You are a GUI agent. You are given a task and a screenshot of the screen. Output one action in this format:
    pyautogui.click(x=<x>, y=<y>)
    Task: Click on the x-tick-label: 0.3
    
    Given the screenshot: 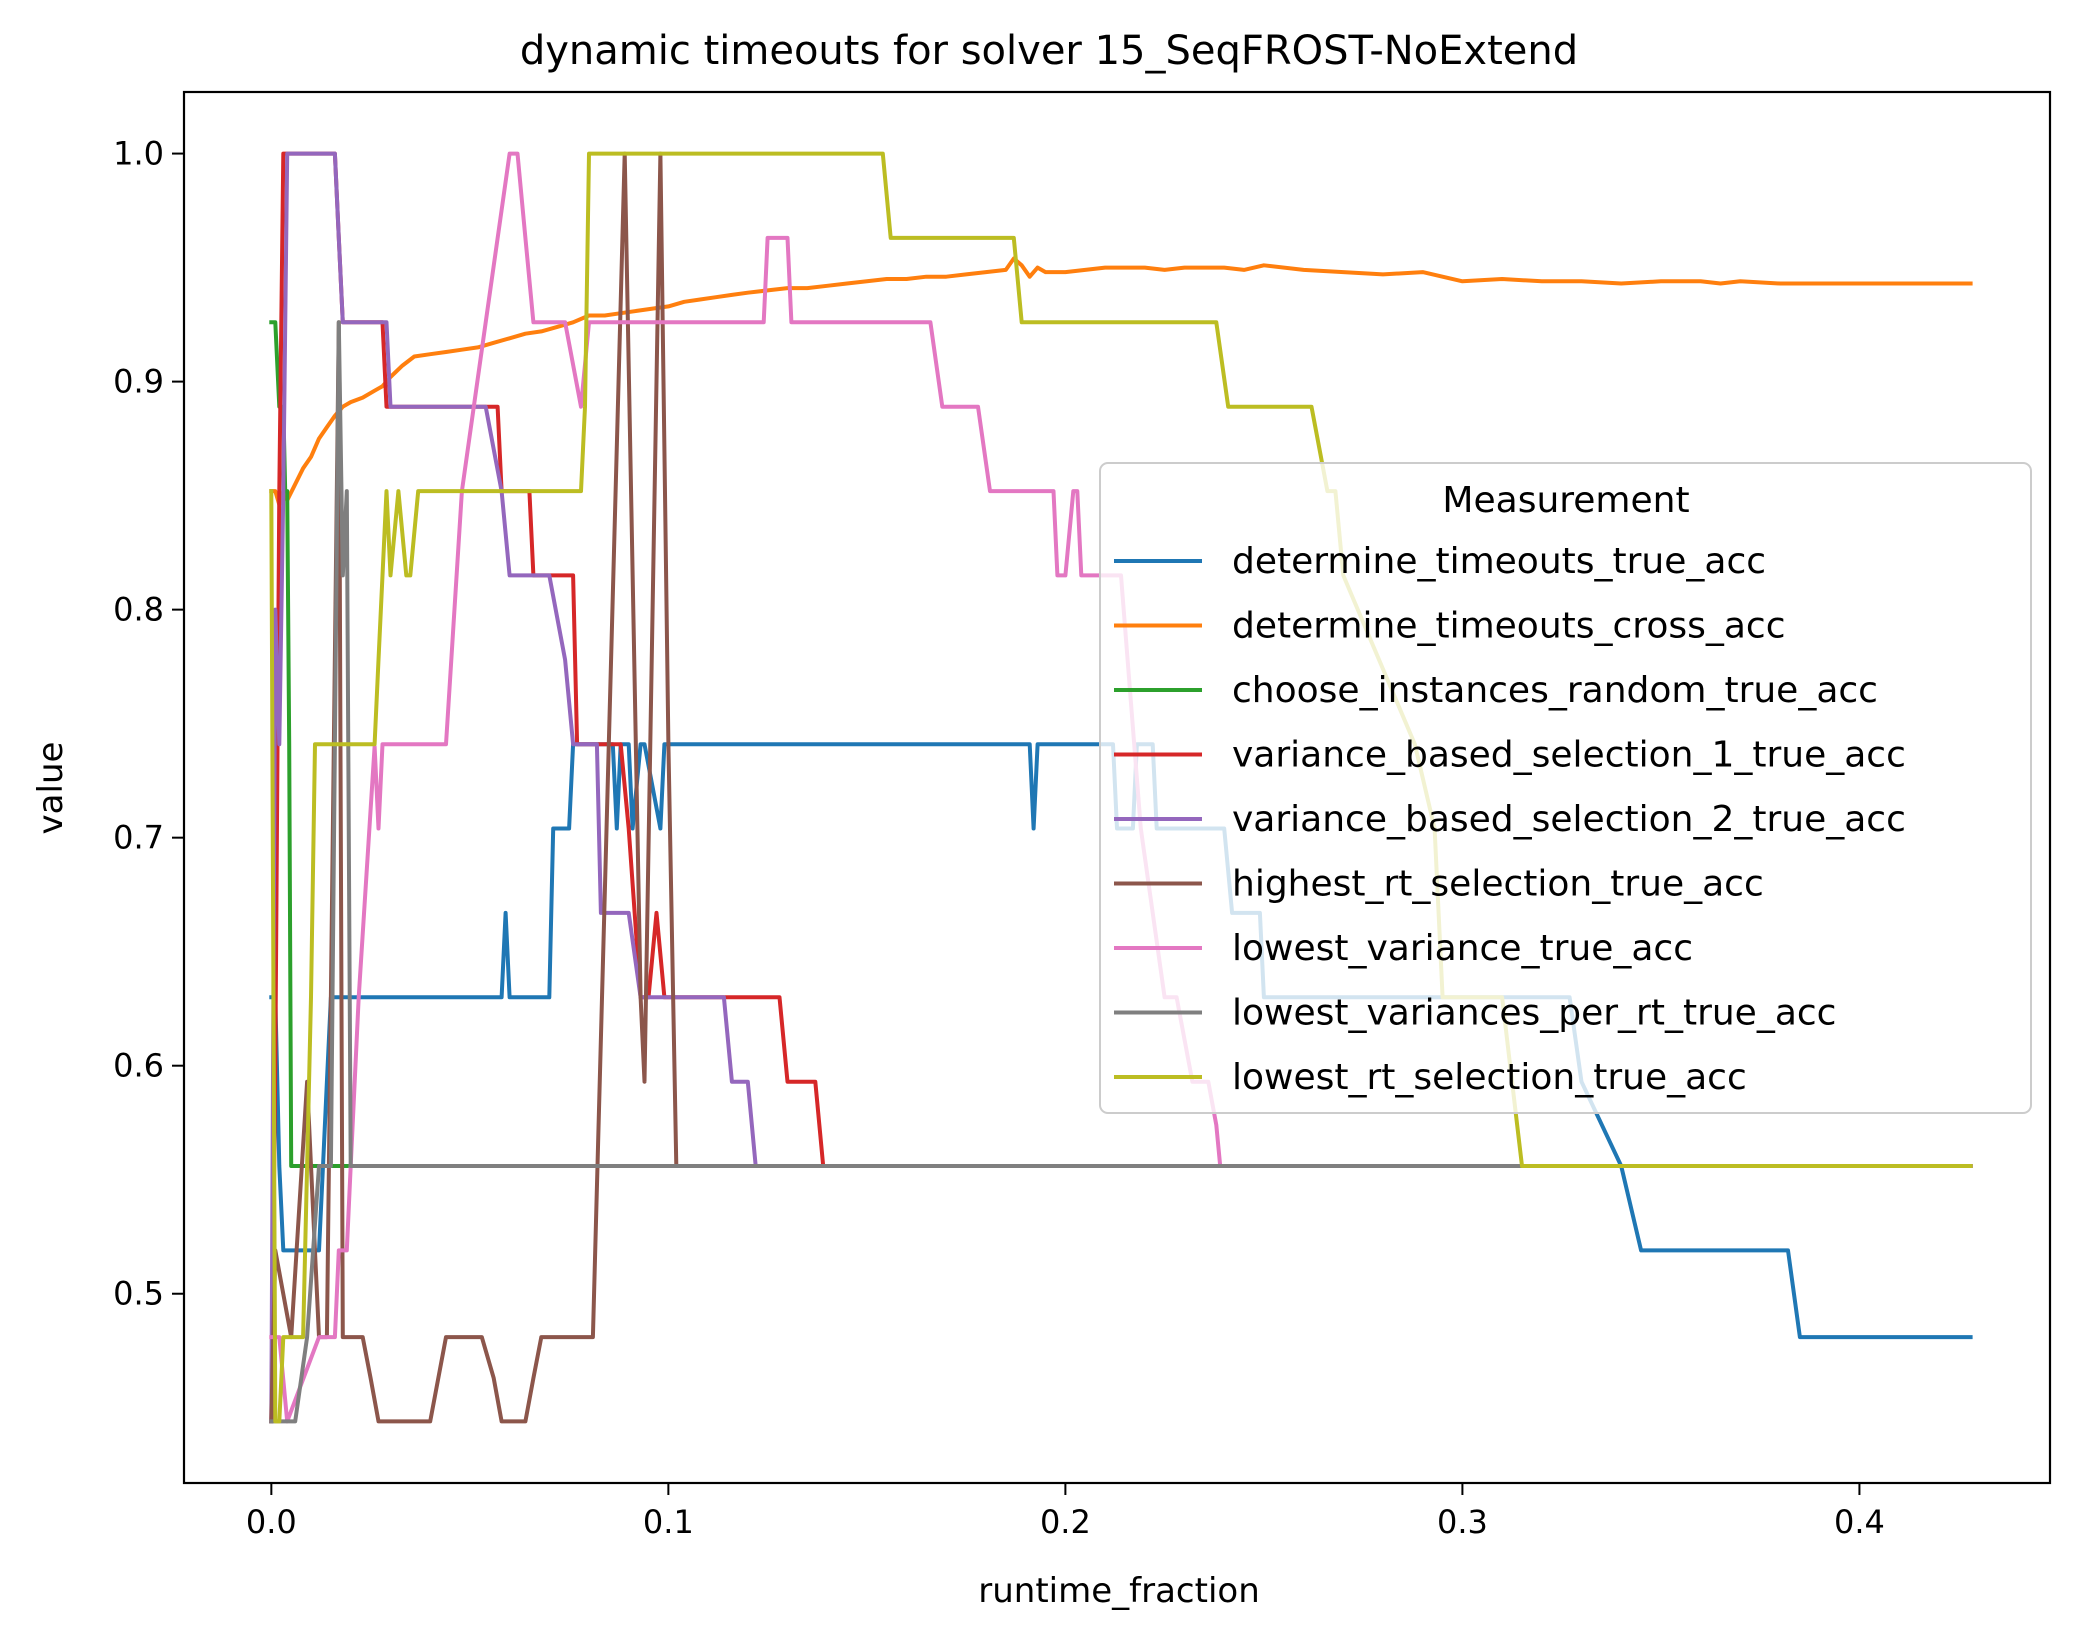 What is the action you would take?
    pyautogui.click(x=1462, y=1522)
    